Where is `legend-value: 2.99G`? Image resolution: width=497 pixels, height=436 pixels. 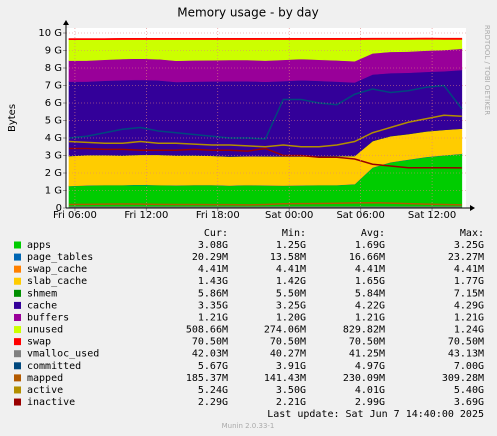
legend-value: 2.99G is located at coordinates (370, 402).